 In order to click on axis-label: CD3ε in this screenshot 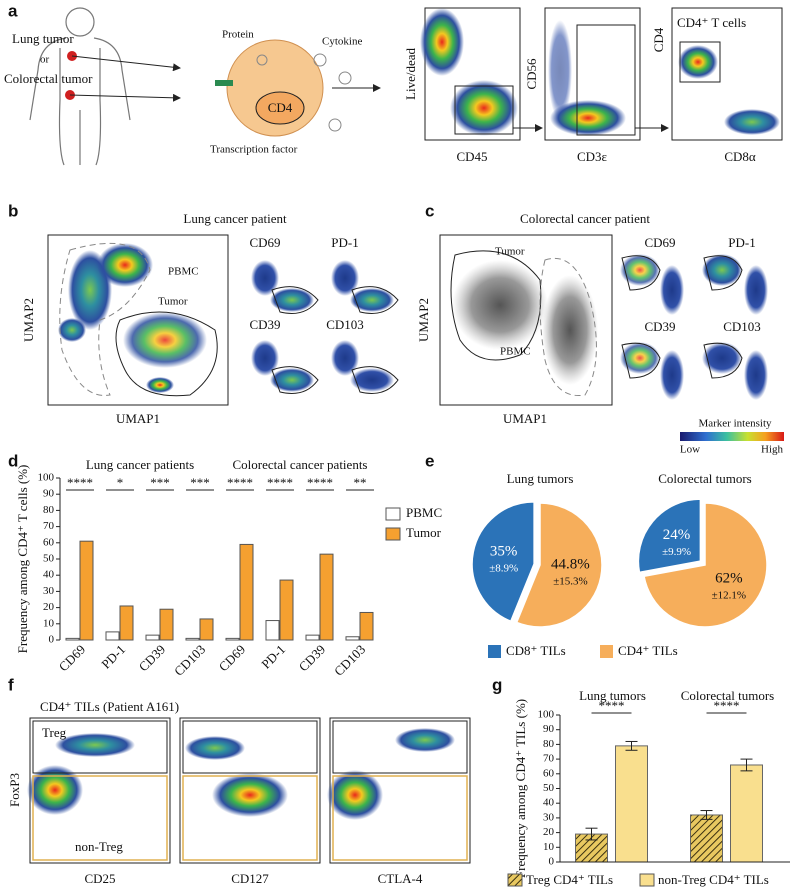, I will do `click(592, 156)`.